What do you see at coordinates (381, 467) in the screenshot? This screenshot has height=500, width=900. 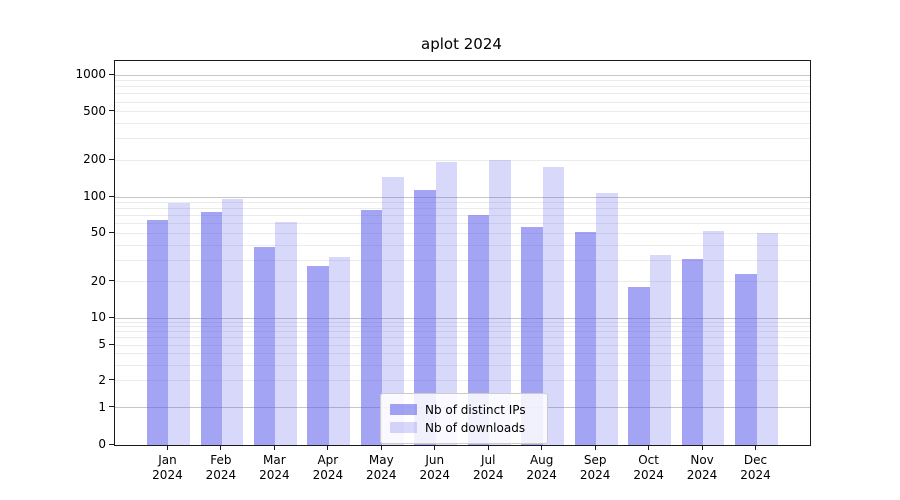 I see `x-tick-label-may: May 2024` at bounding box center [381, 467].